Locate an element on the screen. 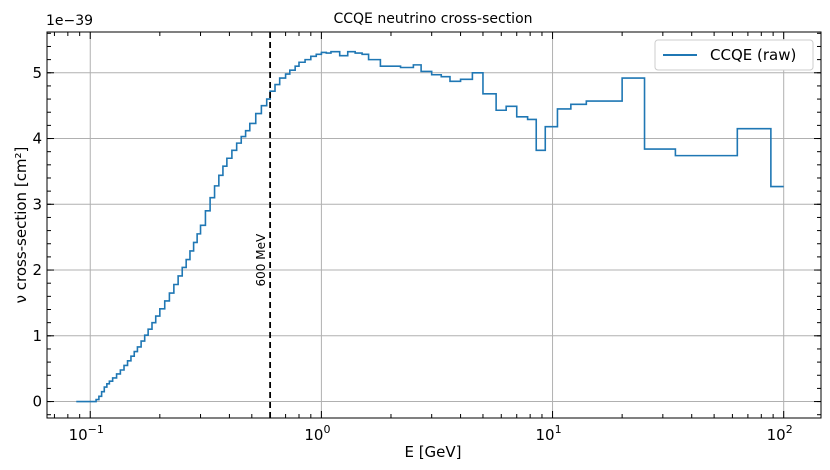 The height and width of the screenshot is (470, 830). offset-label: 1e−39 is located at coordinates (69, 21).